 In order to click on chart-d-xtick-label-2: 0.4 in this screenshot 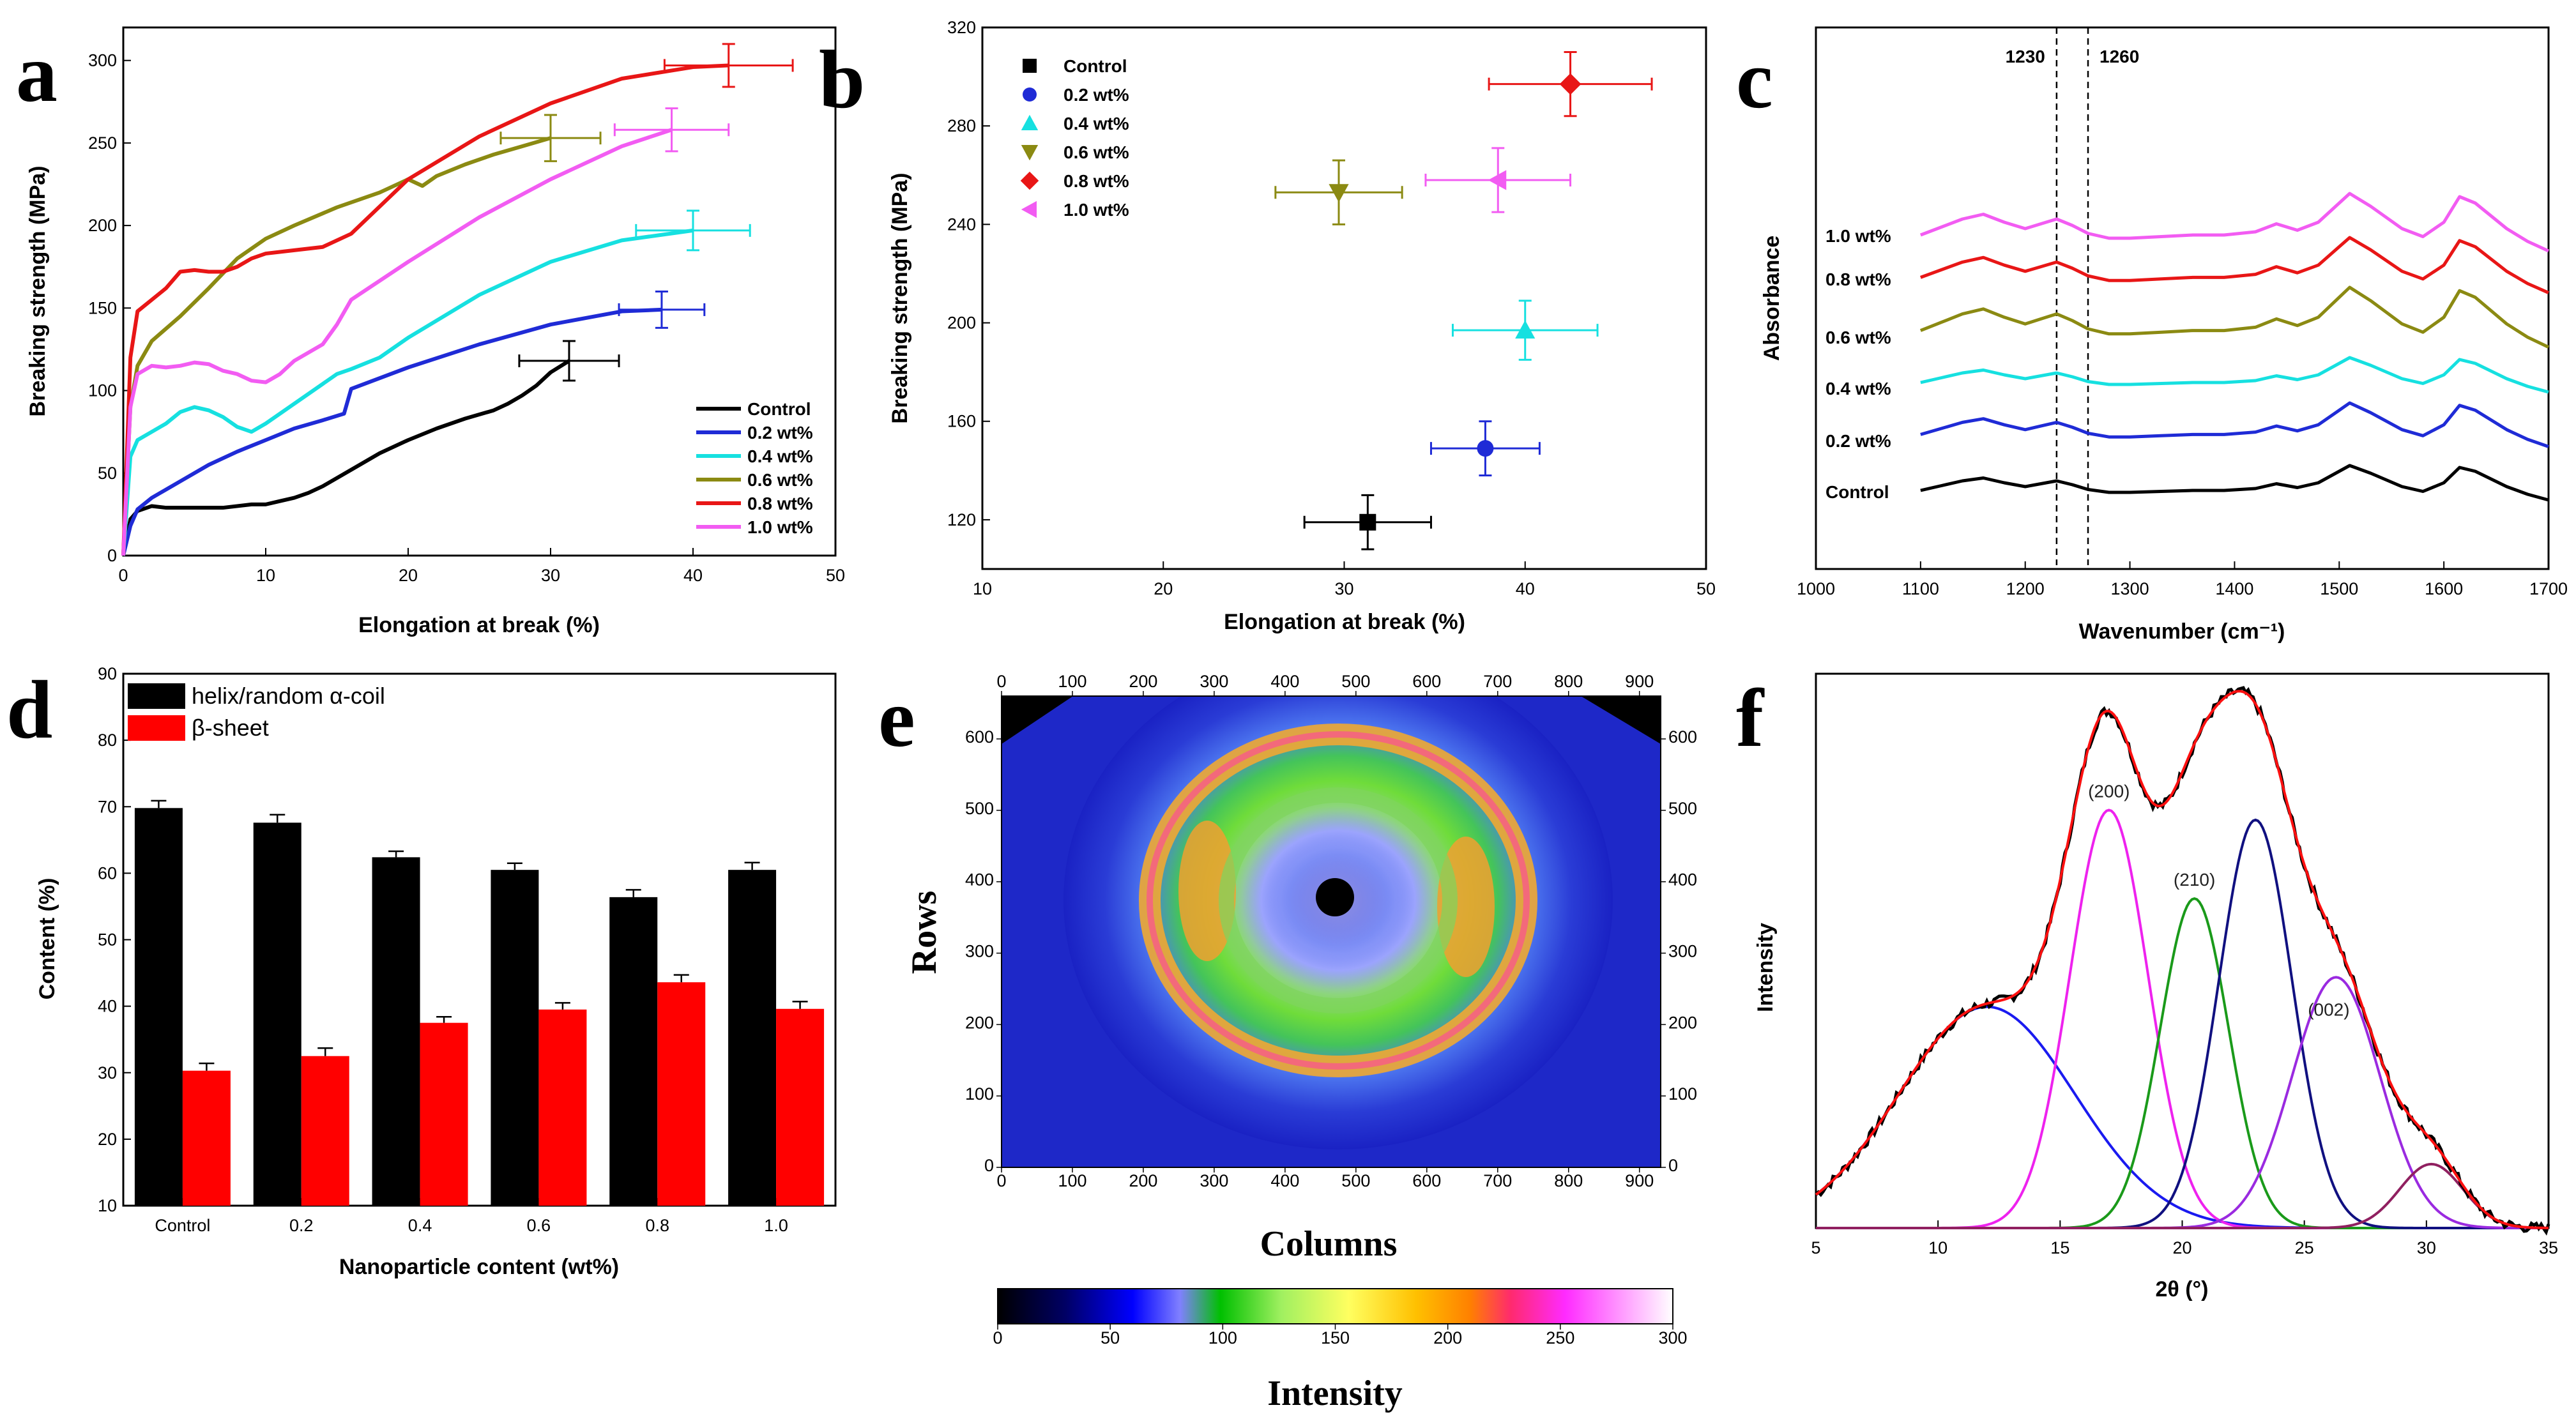, I will do `click(420, 1225)`.